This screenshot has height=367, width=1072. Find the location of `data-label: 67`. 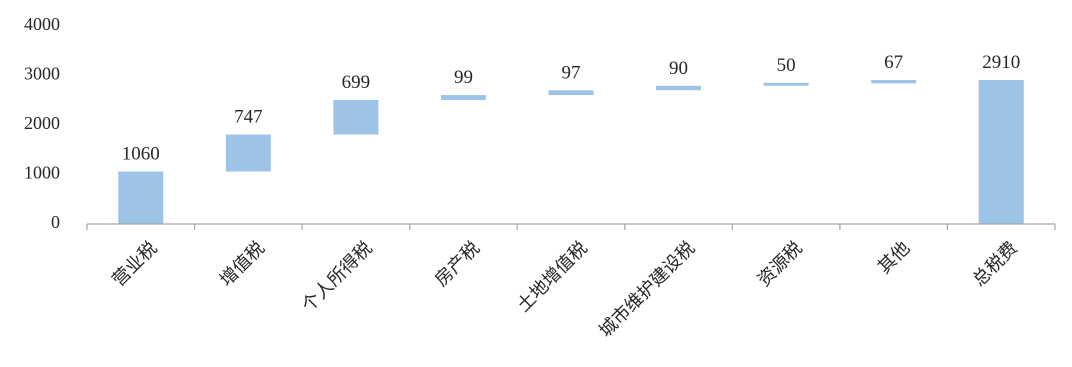

data-label: 67 is located at coordinates (893, 62).